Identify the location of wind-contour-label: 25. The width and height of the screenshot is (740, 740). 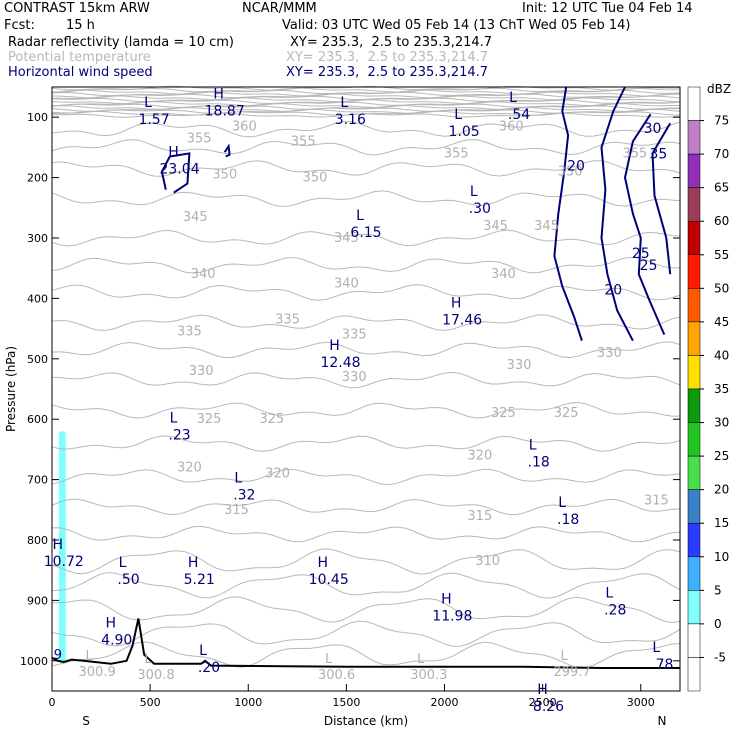
(641, 254).